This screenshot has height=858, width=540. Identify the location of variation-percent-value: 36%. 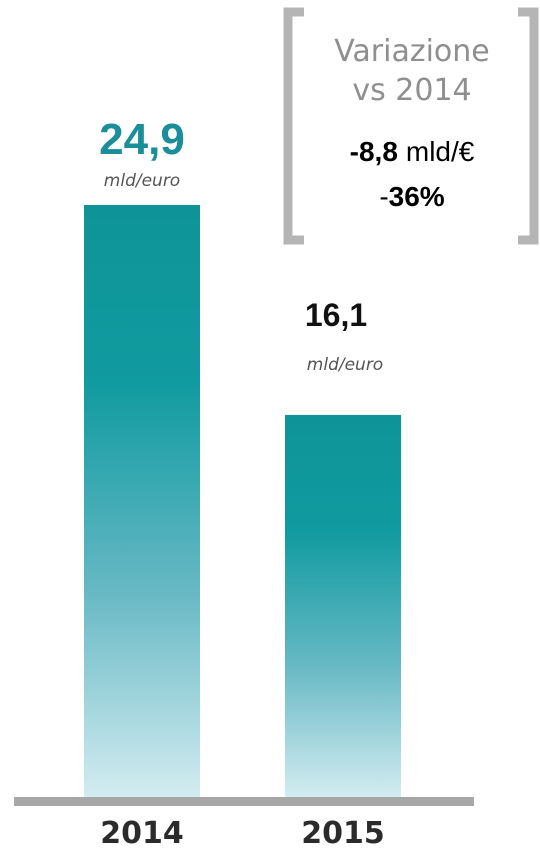
(417, 196).